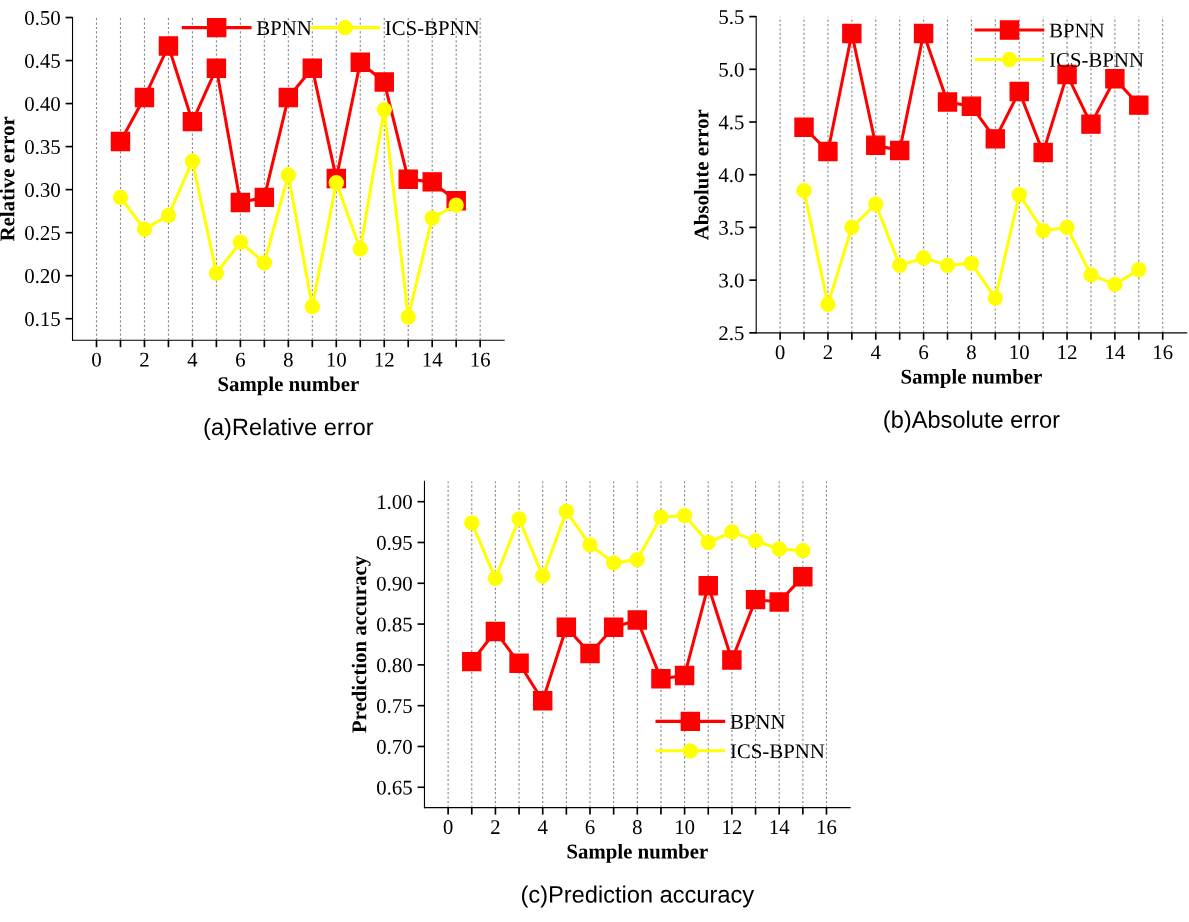 The image size is (1189, 922). What do you see at coordinates (731, 175) in the screenshot?
I see `y-tick-label: 4.0` at bounding box center [731, 175].